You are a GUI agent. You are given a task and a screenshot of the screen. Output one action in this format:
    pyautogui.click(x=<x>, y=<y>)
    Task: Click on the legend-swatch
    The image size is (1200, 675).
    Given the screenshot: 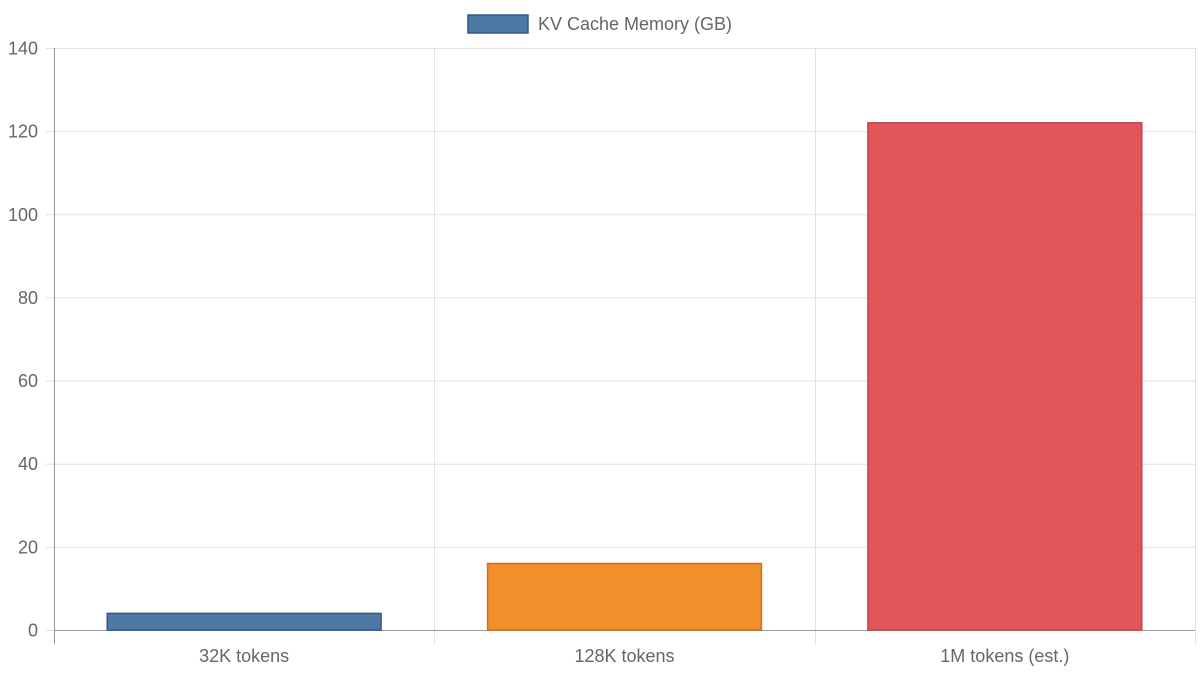 What is the action you would take?
    pyautogui.click(x=498, y=24)
    